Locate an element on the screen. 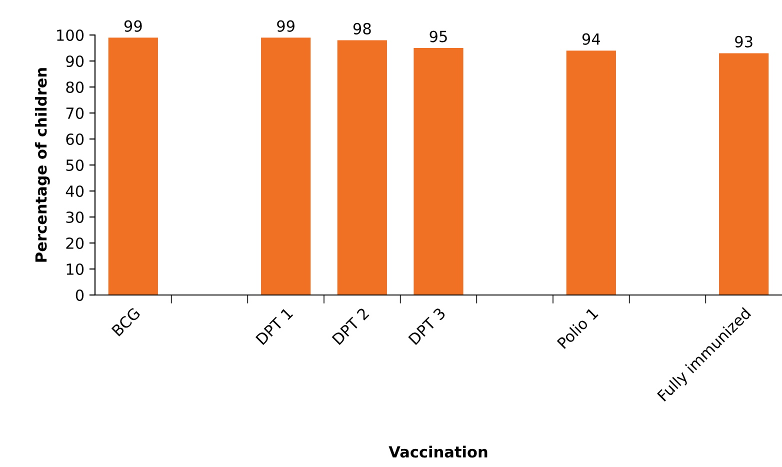  y-tick-label: 50 is located at coordinates (75, 165).